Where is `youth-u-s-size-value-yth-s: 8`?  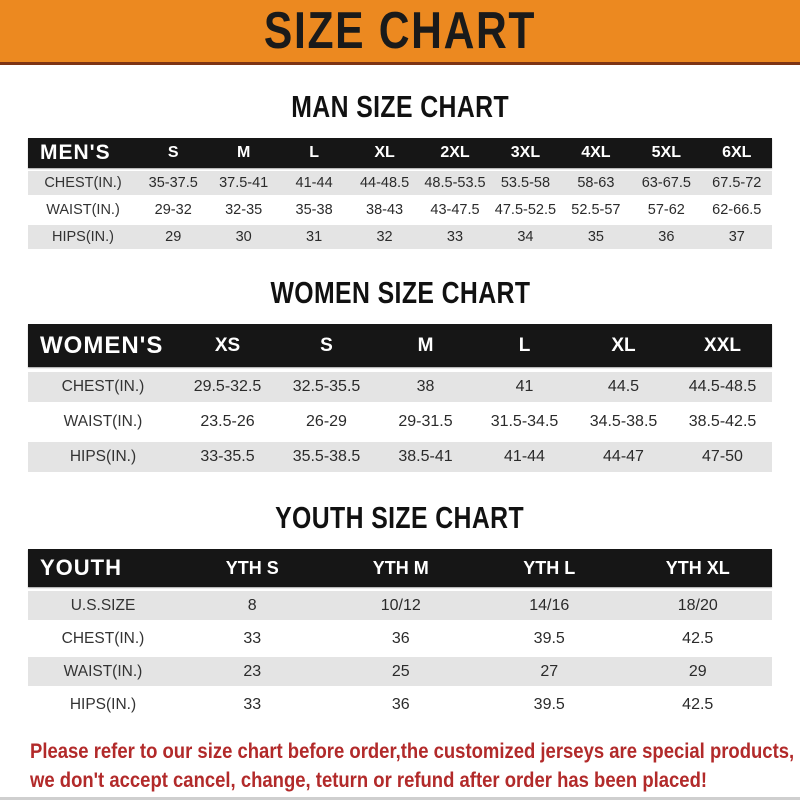 youth-u-s-size-value-yth-s: 8 is located at coordinates (252, 605).